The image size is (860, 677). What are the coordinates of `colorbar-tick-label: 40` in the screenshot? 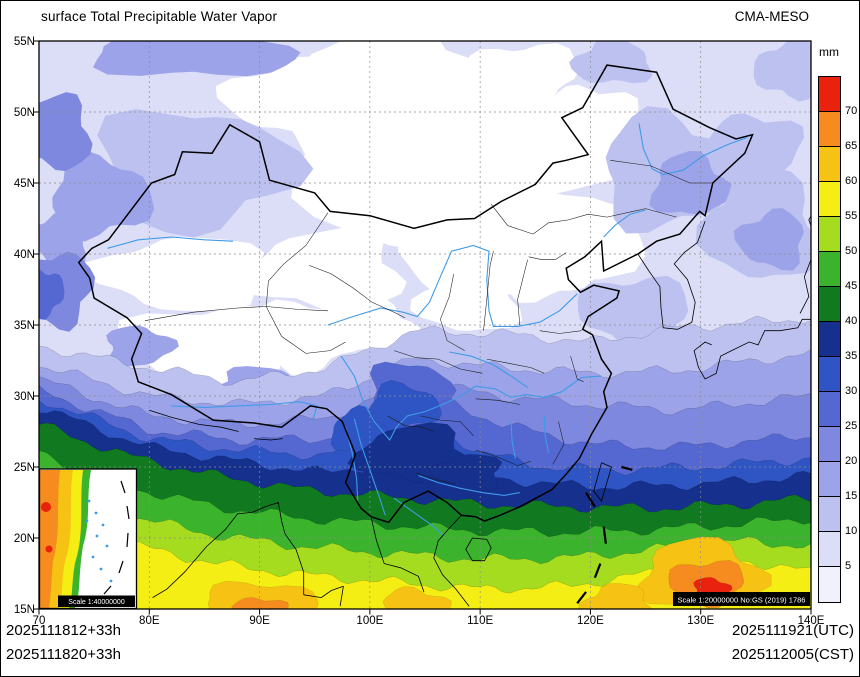 It's located at (851, 321).